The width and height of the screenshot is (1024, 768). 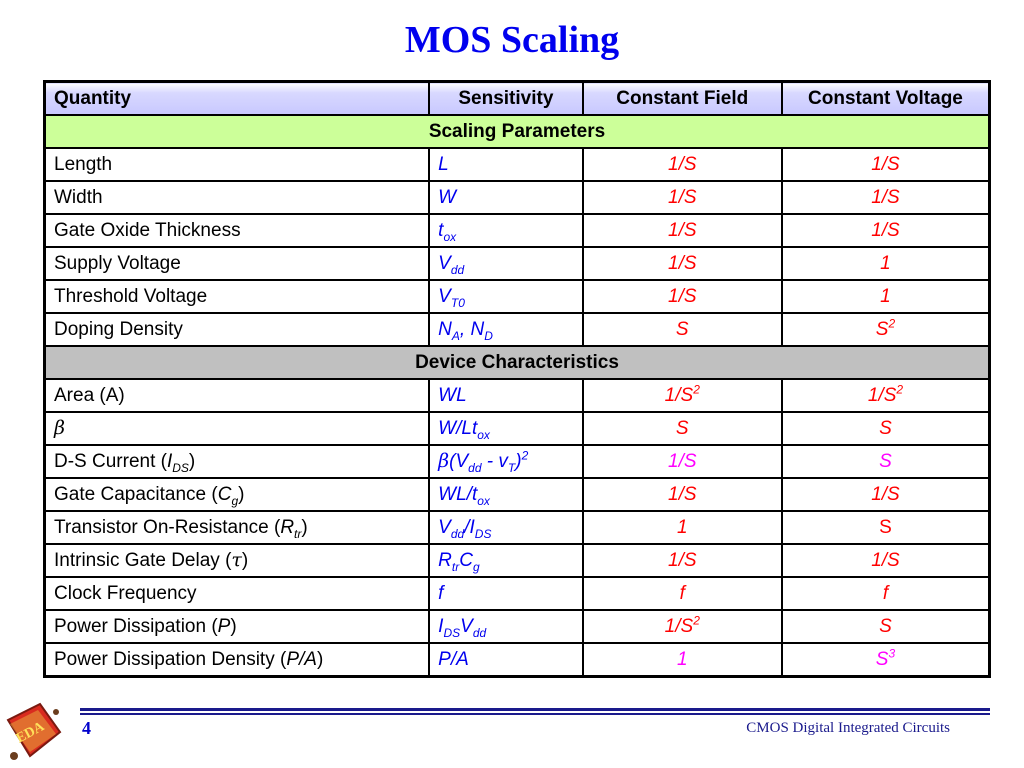 I want to click on table-row: Gate Capacitance (Cg) WL/tox 1/S 1/S, so click(x=517, y=494).